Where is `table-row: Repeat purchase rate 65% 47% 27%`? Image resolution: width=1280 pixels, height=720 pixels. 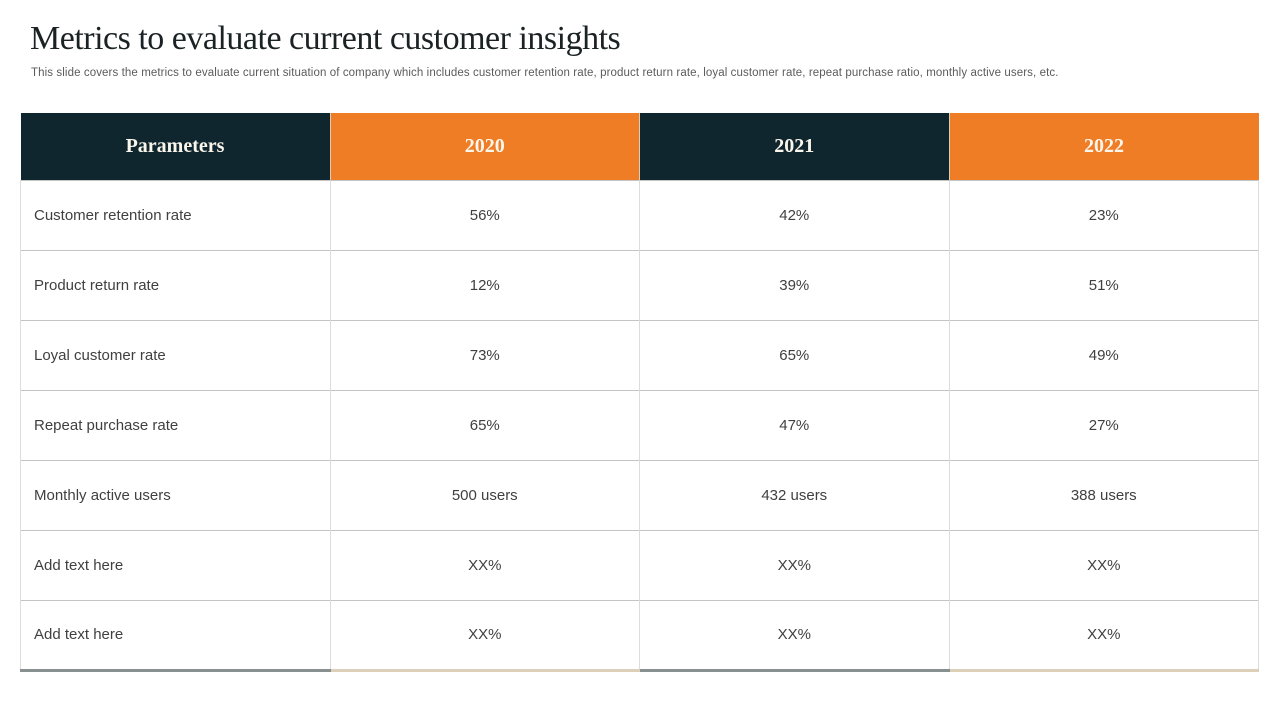
table-row: Repeat purchase rate 65% 47% 27% is located at coordinates (639, 424).